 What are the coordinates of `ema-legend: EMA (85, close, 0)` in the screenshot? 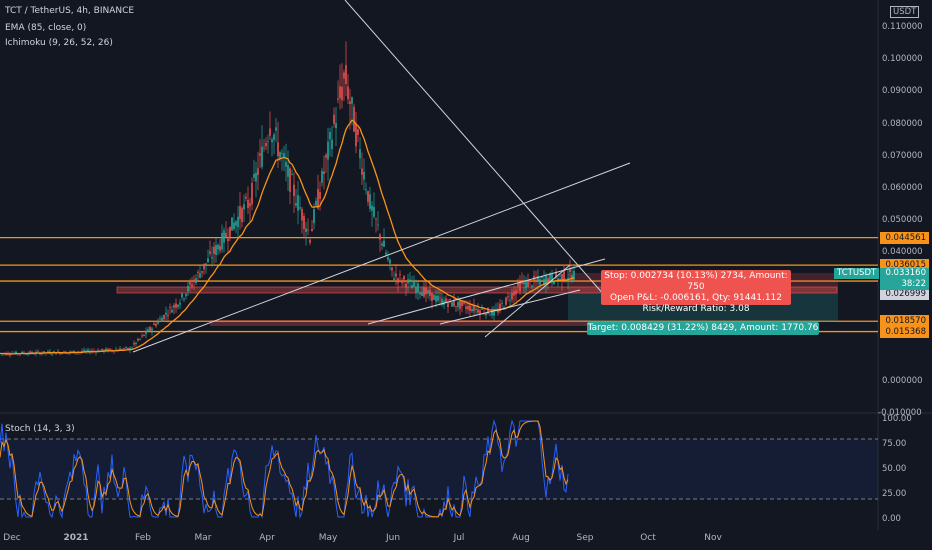 It's located at (46, 28).